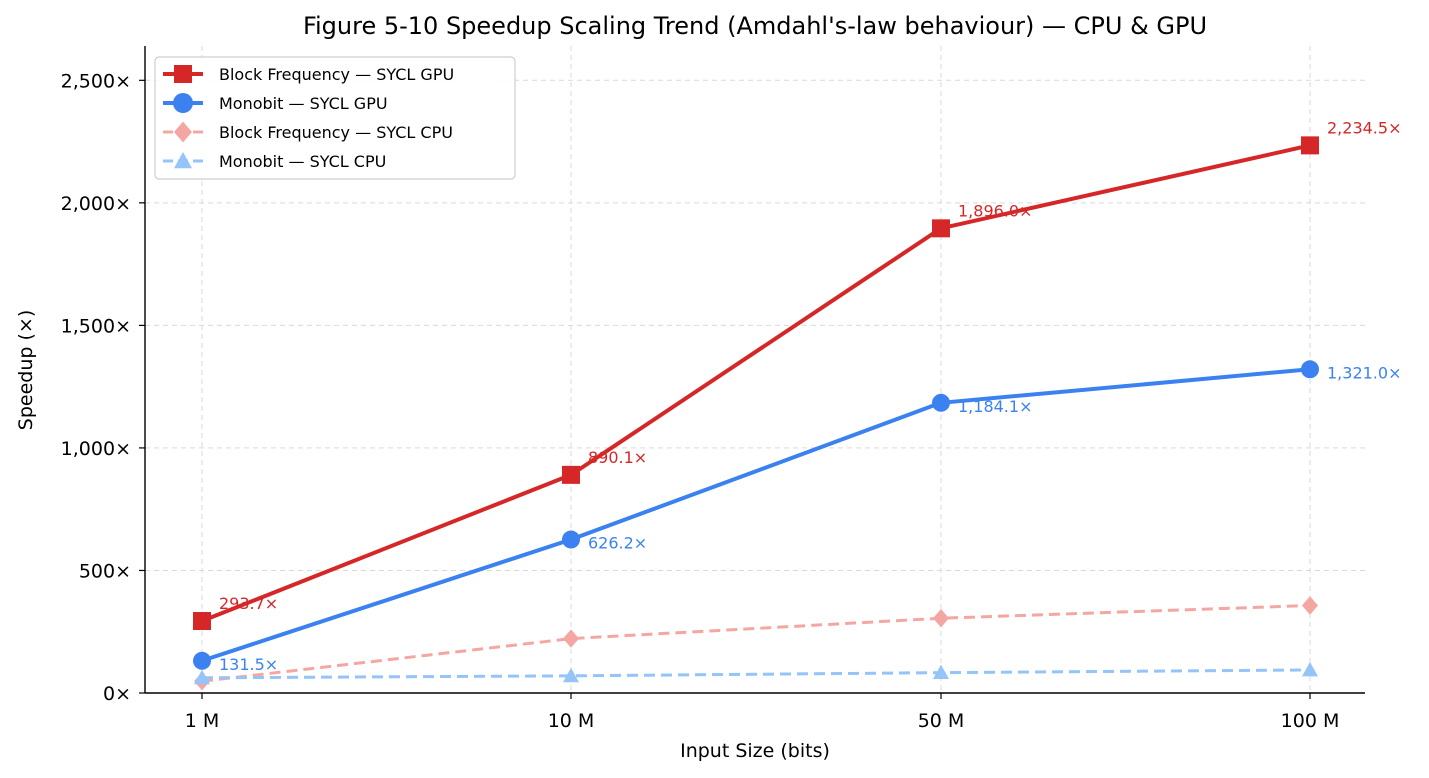 The image size is (1429, 778). I want to click on x-tick-label: 1 M, so click(202, 721).